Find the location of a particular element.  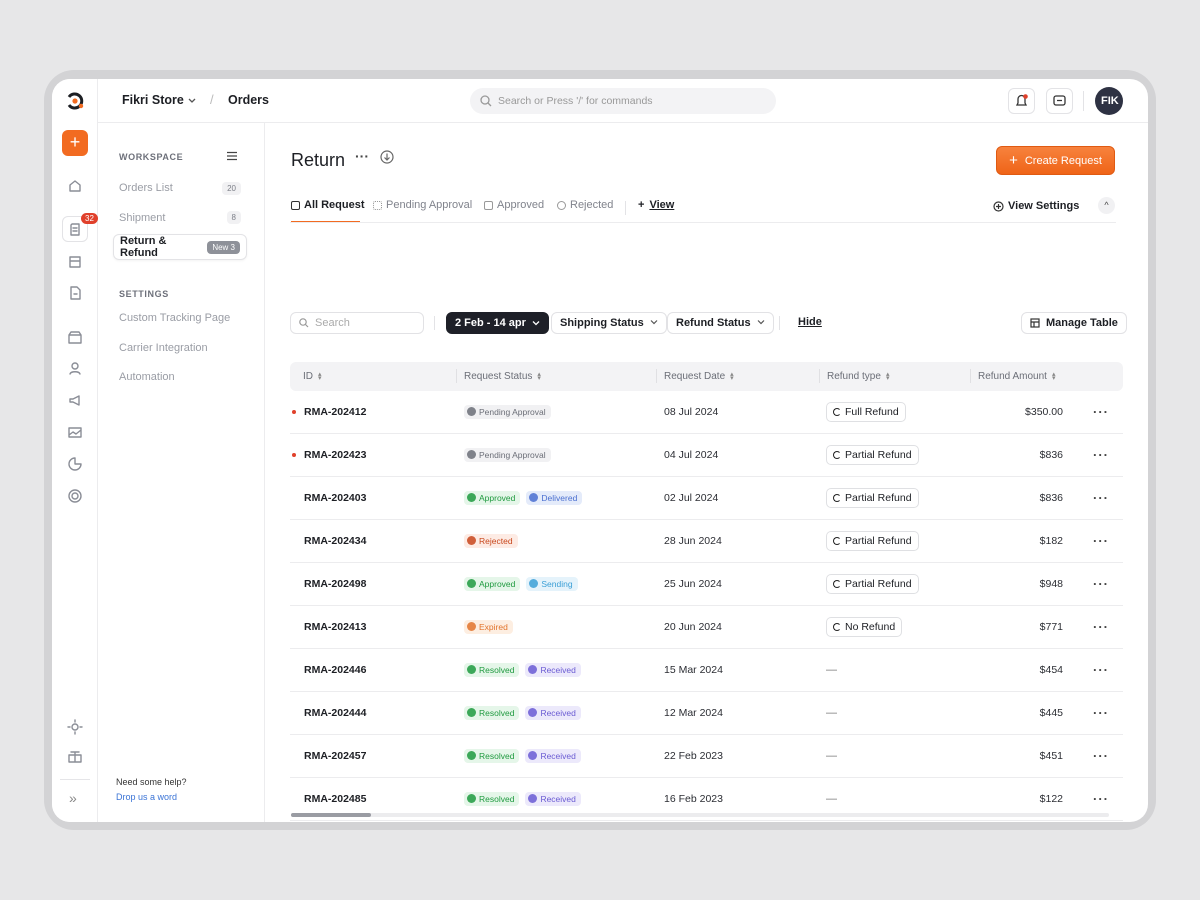

settings-item: Automation is located at coordinates (147, 377).